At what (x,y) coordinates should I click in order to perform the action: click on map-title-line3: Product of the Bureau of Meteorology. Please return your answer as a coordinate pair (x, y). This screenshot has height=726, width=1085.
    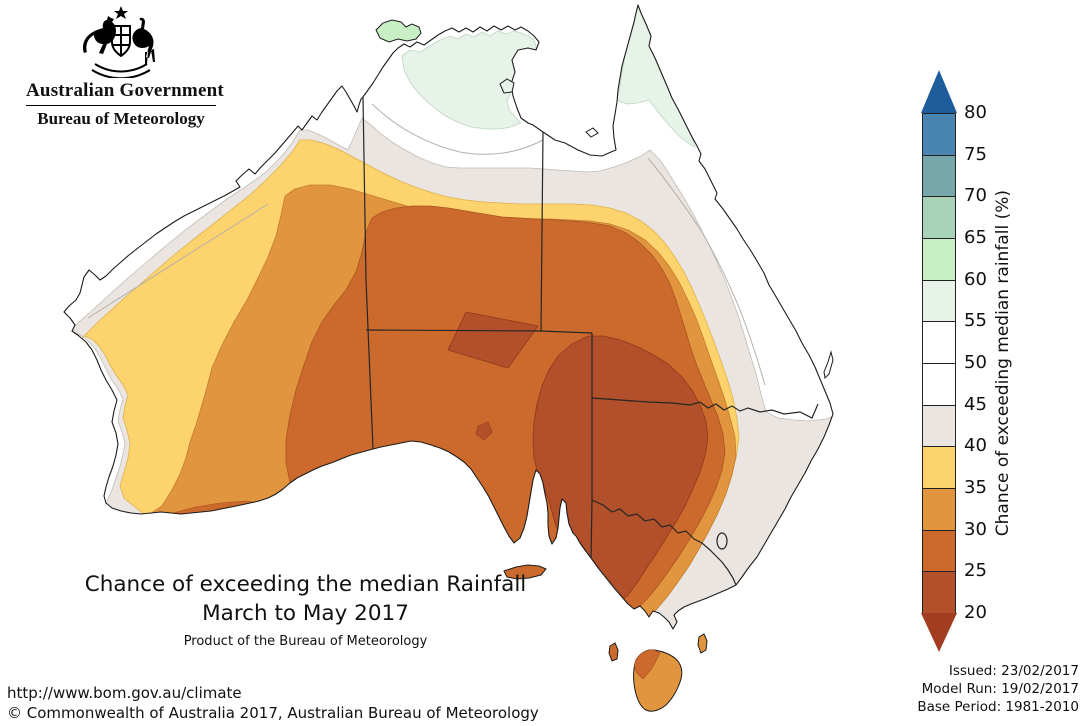
    Looking at the image, I should click on (305, 641).